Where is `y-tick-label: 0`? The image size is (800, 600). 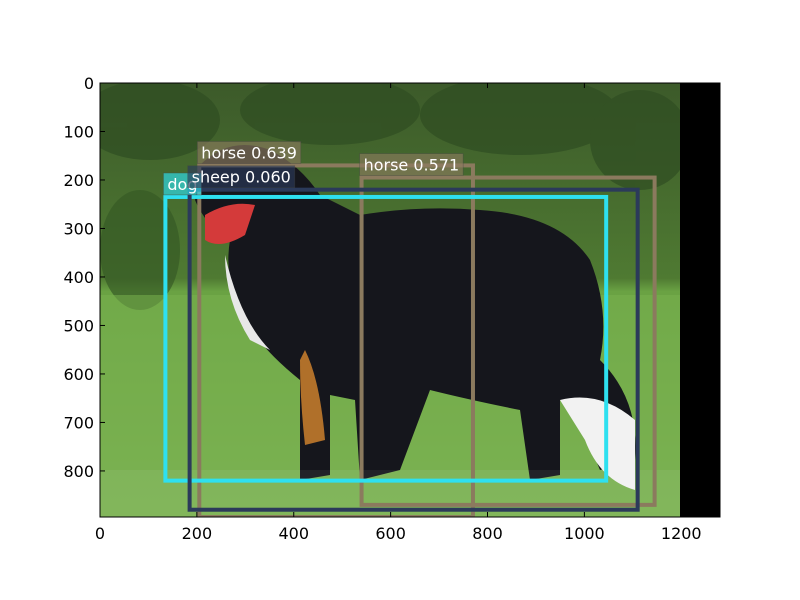
y-tick-label: 0 is located at coordinates (89, 83).